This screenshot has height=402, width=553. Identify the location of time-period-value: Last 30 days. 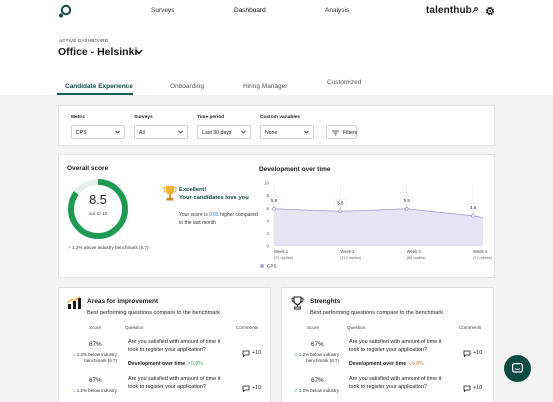
(217, 133).